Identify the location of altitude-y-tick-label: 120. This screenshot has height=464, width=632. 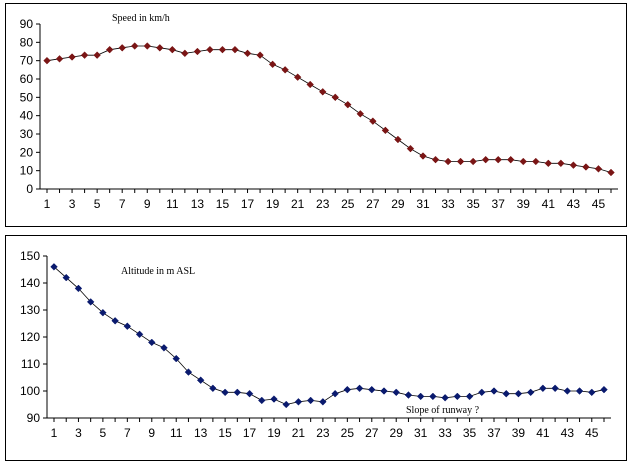
(30, 337).